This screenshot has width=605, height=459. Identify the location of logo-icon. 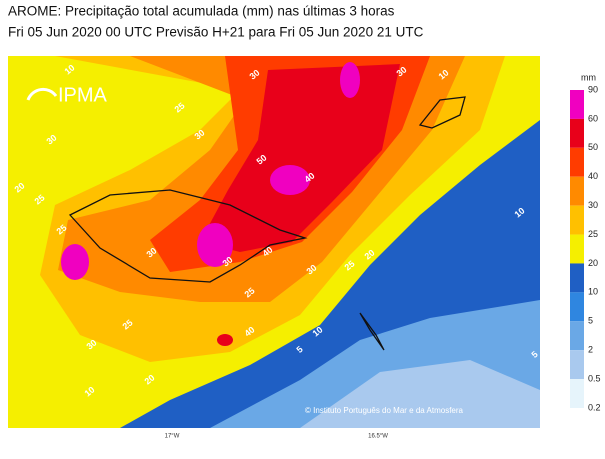
(42, 94).